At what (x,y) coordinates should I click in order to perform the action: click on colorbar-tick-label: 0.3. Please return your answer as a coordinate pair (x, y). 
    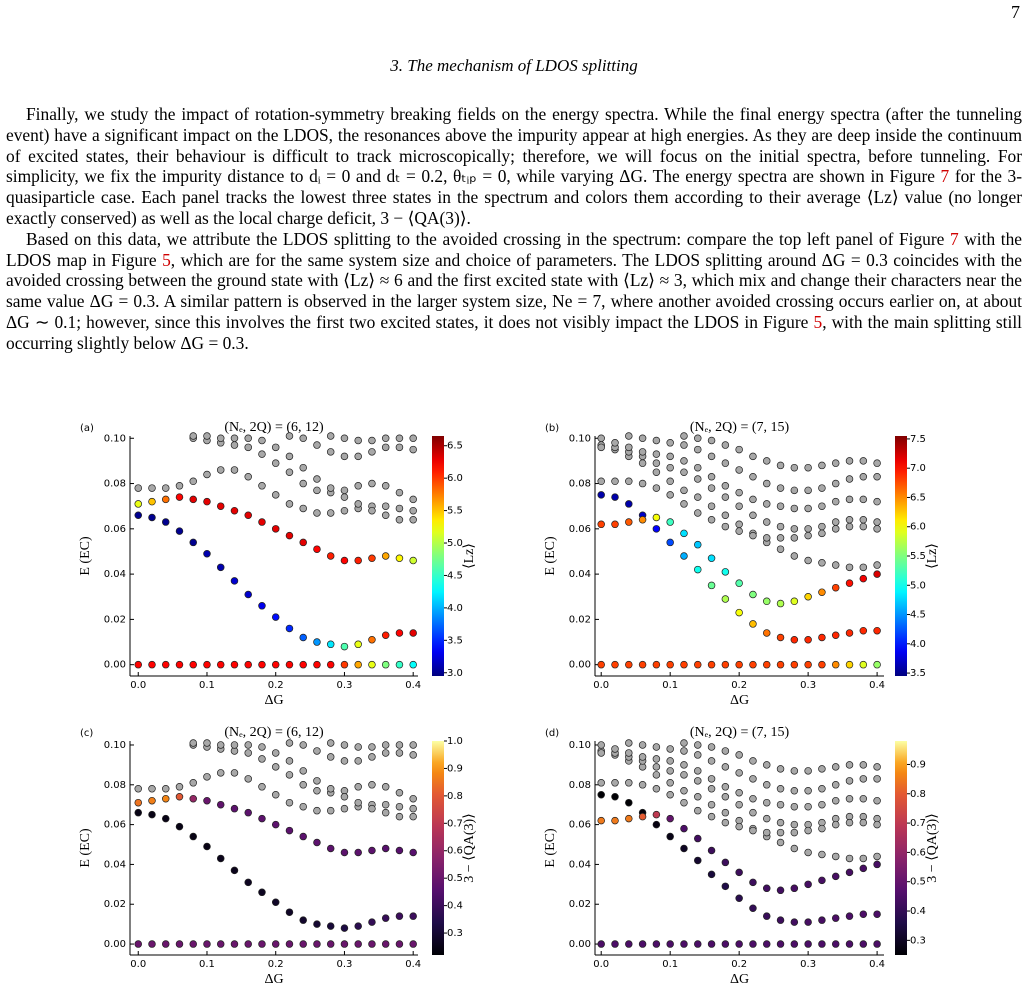
    Looking at the image, I should click on (455, 933).